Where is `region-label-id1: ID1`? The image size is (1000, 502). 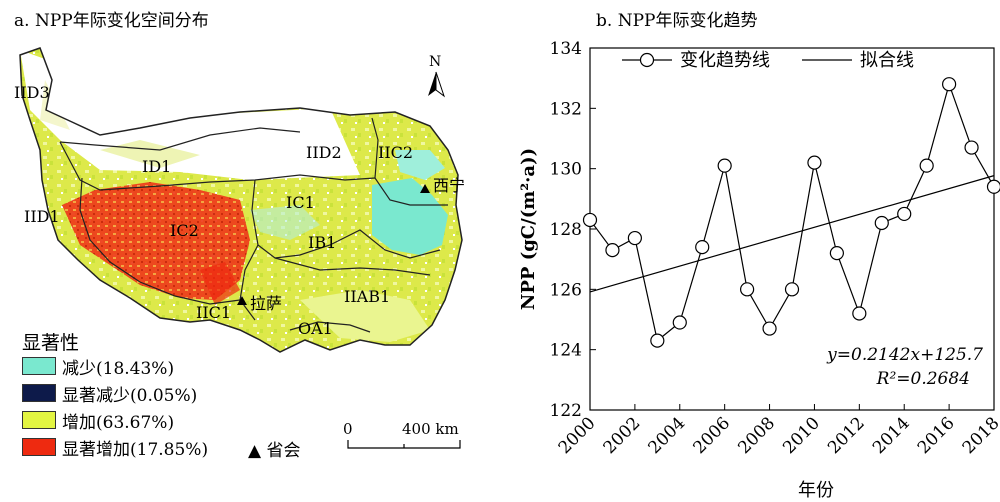
region-label-id1: ID1 is located at coordinates (156, 166).